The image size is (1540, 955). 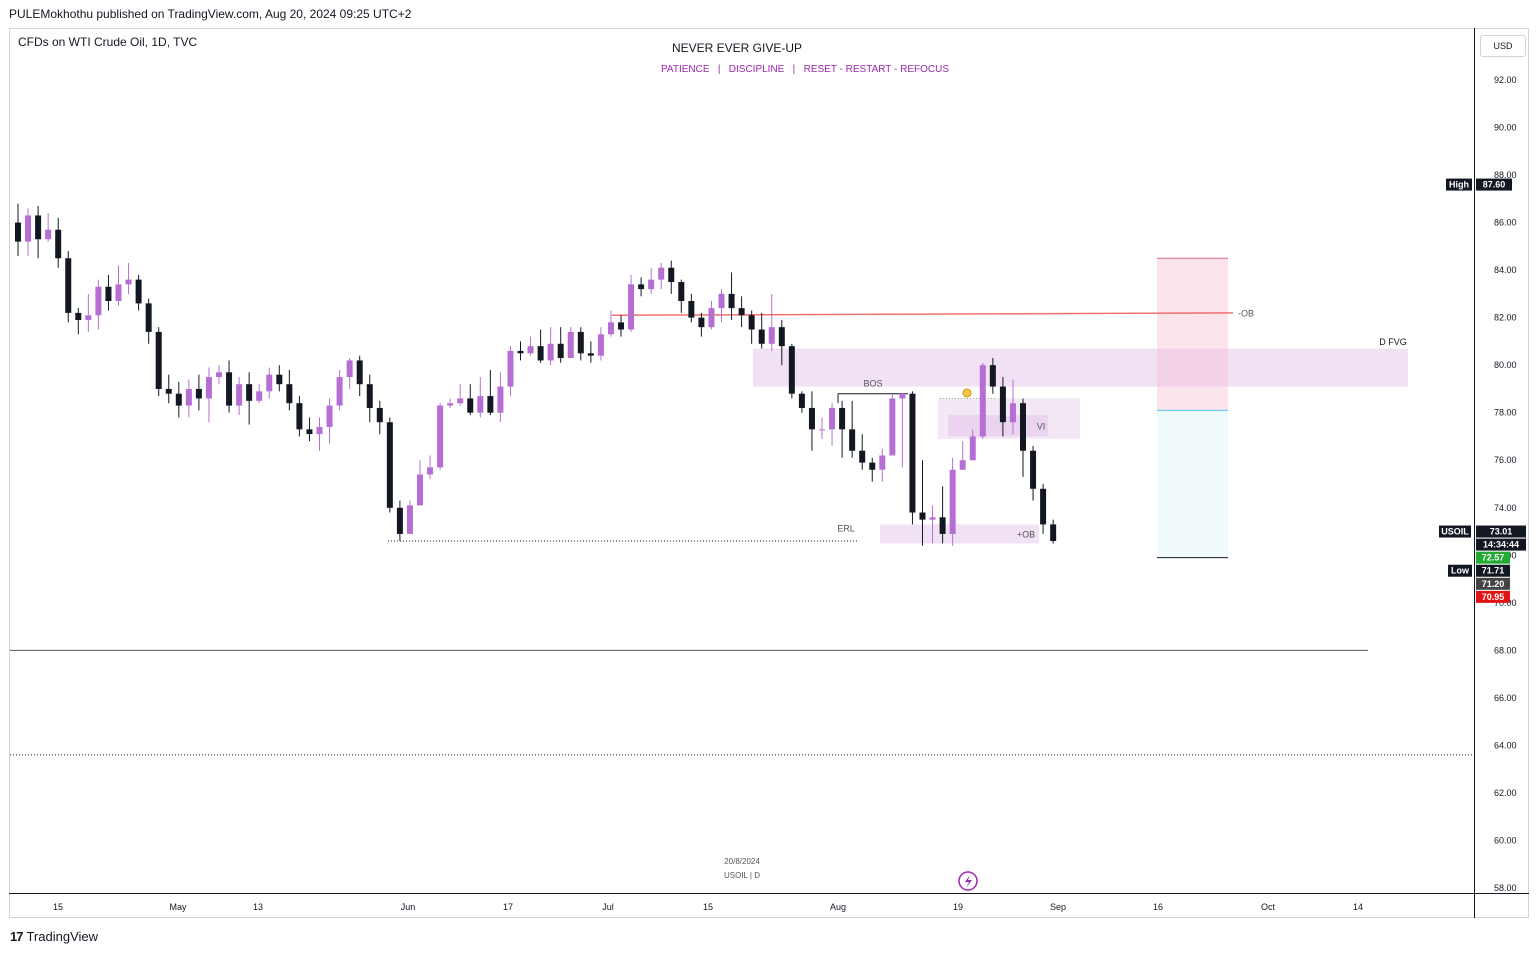 I want to click on vi-zone, so click(x=998, y=426).